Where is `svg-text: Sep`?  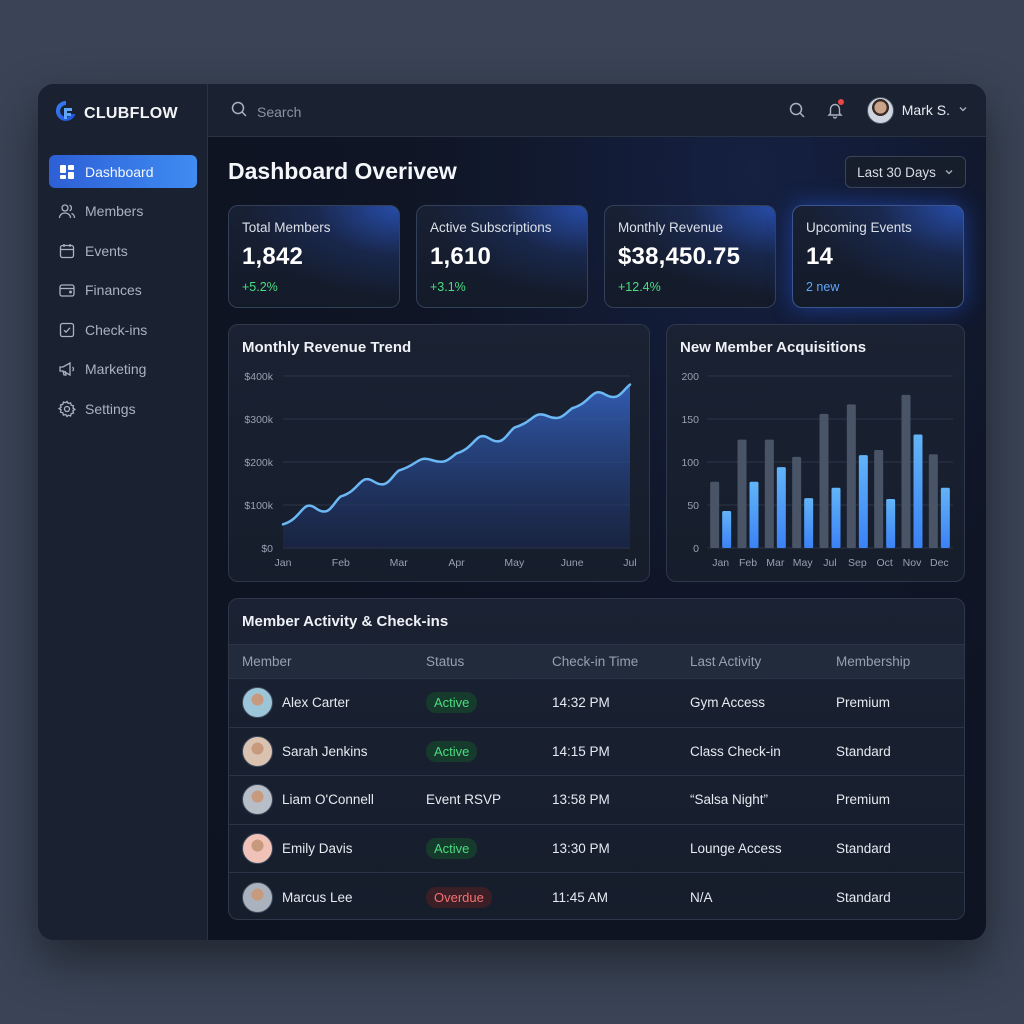 svg-text: Sep is located at coordinates (857, 563).